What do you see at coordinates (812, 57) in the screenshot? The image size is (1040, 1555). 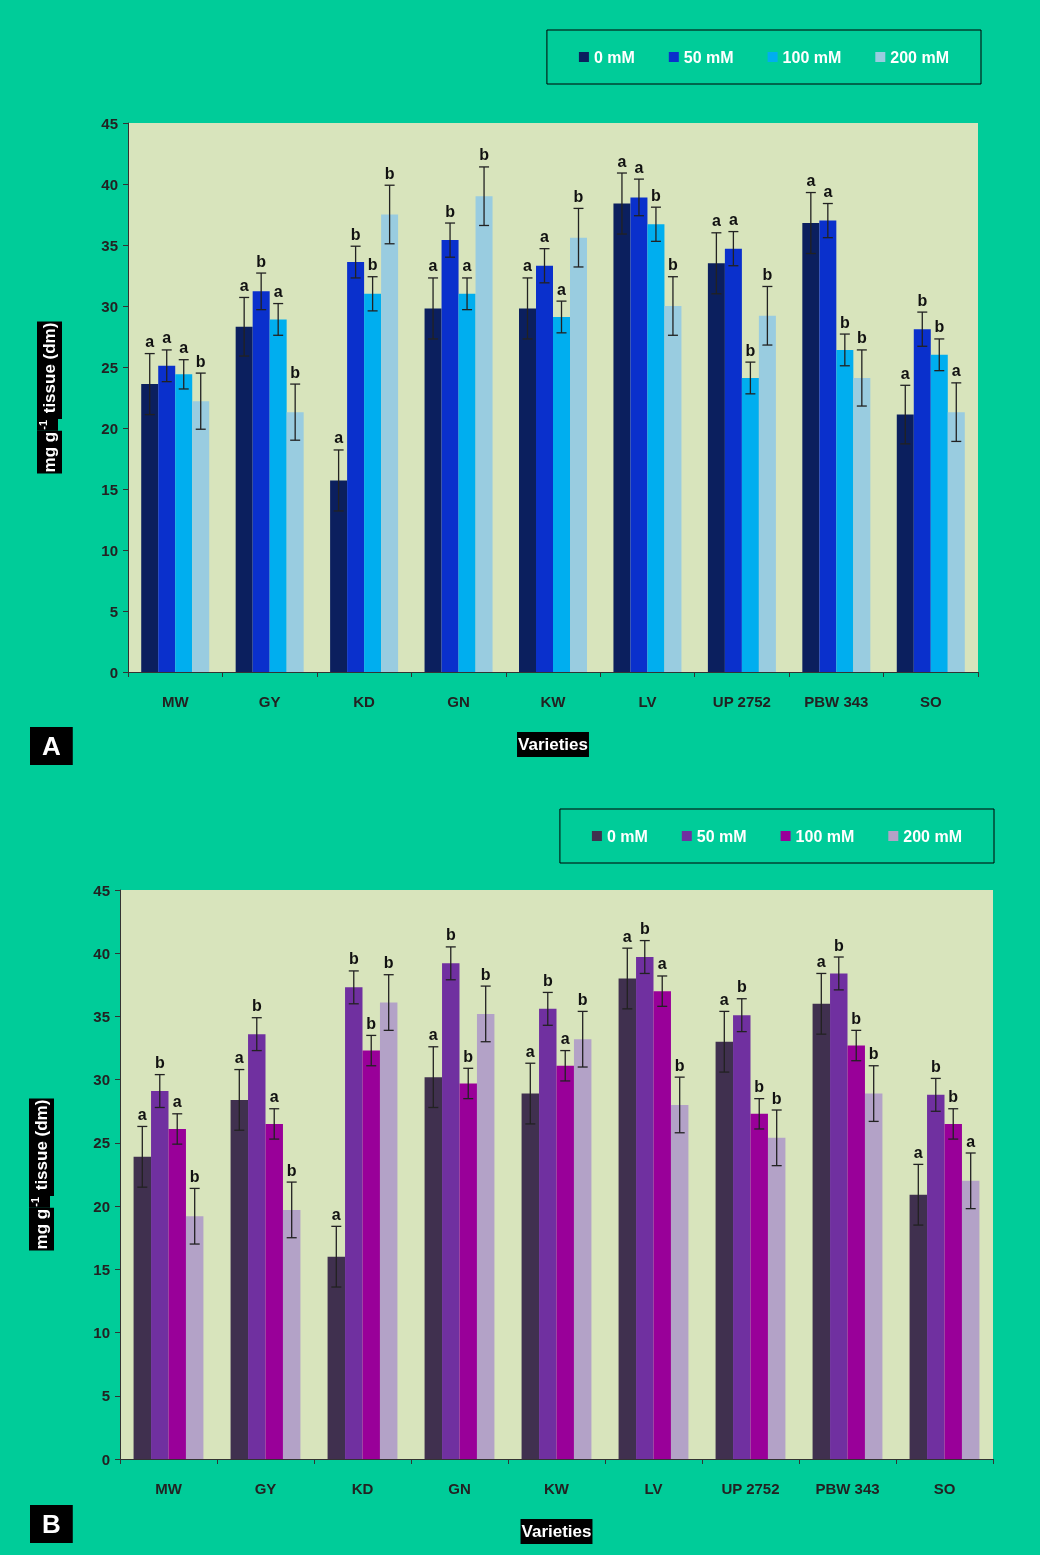 I see `legend-label: 100 mM` at bounding box center [812, 57].